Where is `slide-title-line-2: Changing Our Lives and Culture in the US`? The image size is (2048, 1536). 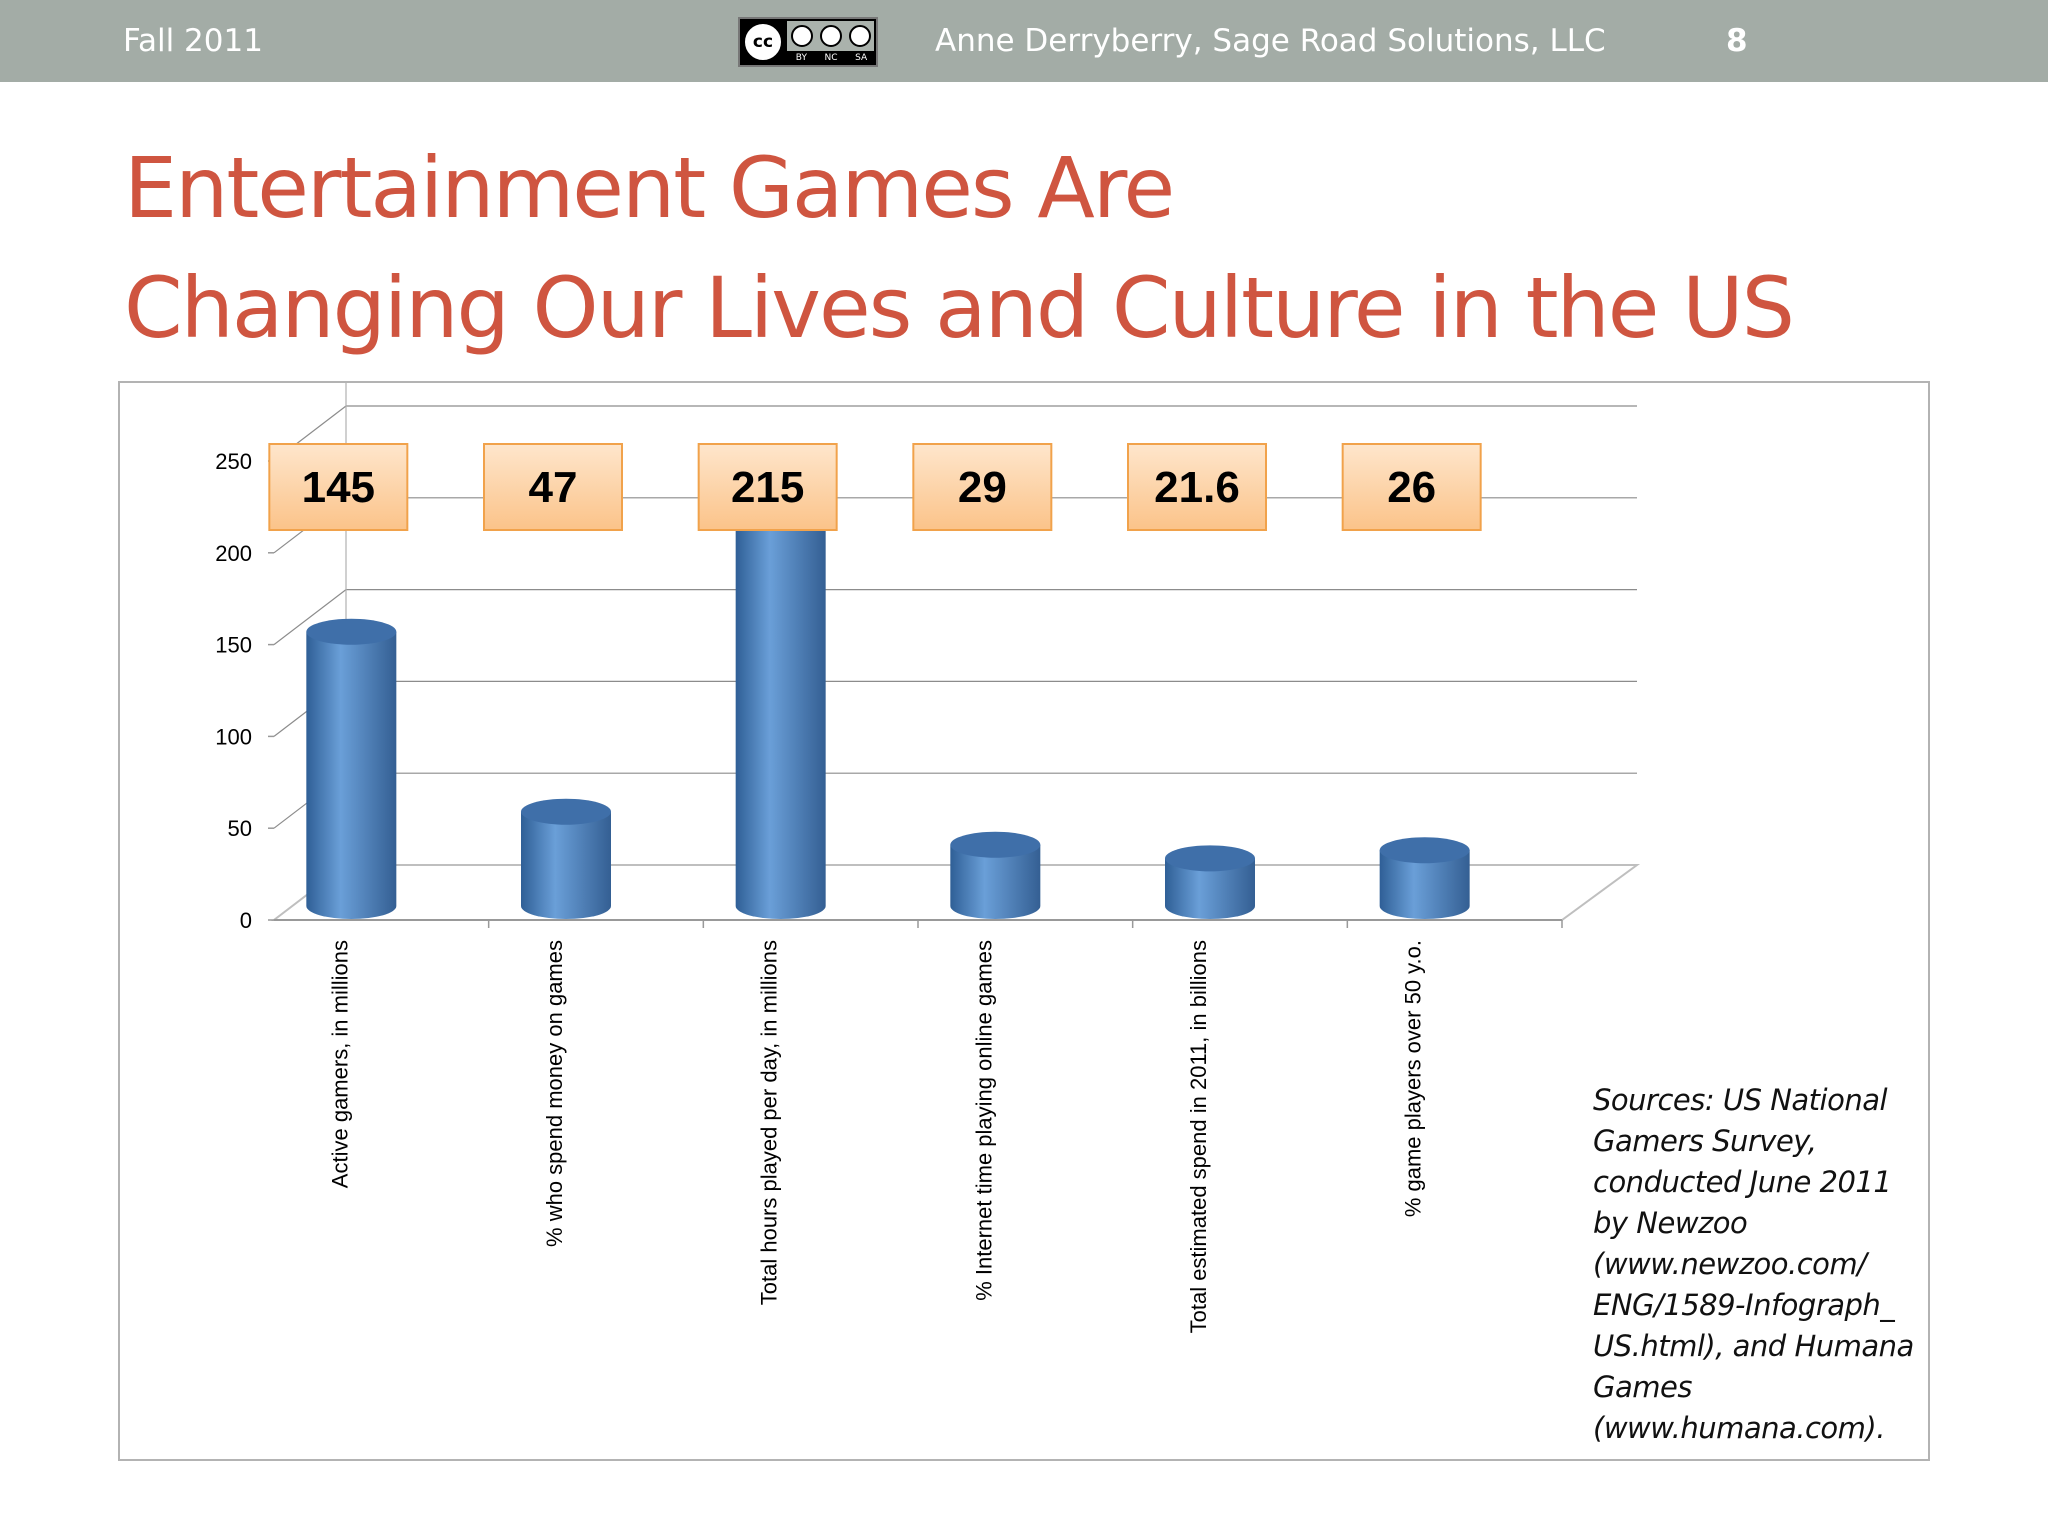 slide-title-line-2: Changing Our Lives and Culture in the US is located at coordinates (959, 308).